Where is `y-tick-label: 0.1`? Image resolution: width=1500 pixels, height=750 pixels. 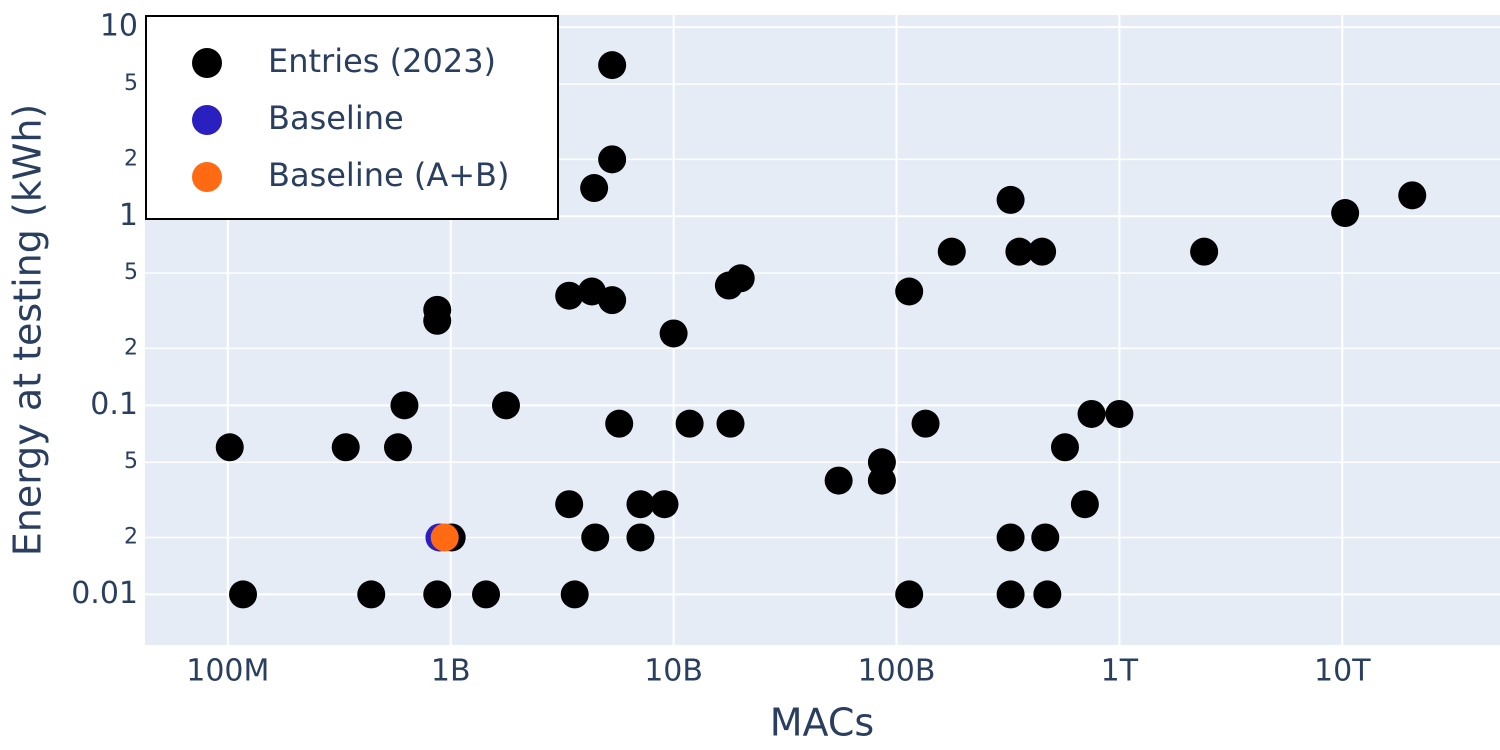 y-tick-label: 0.1 is located at coordinates (114, 404).